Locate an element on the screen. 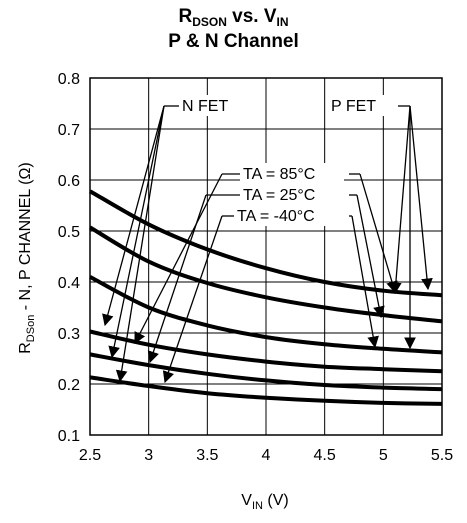 The image size is (467, 523). y-tick-label: 0.7 is located at coordinates (69, 130).